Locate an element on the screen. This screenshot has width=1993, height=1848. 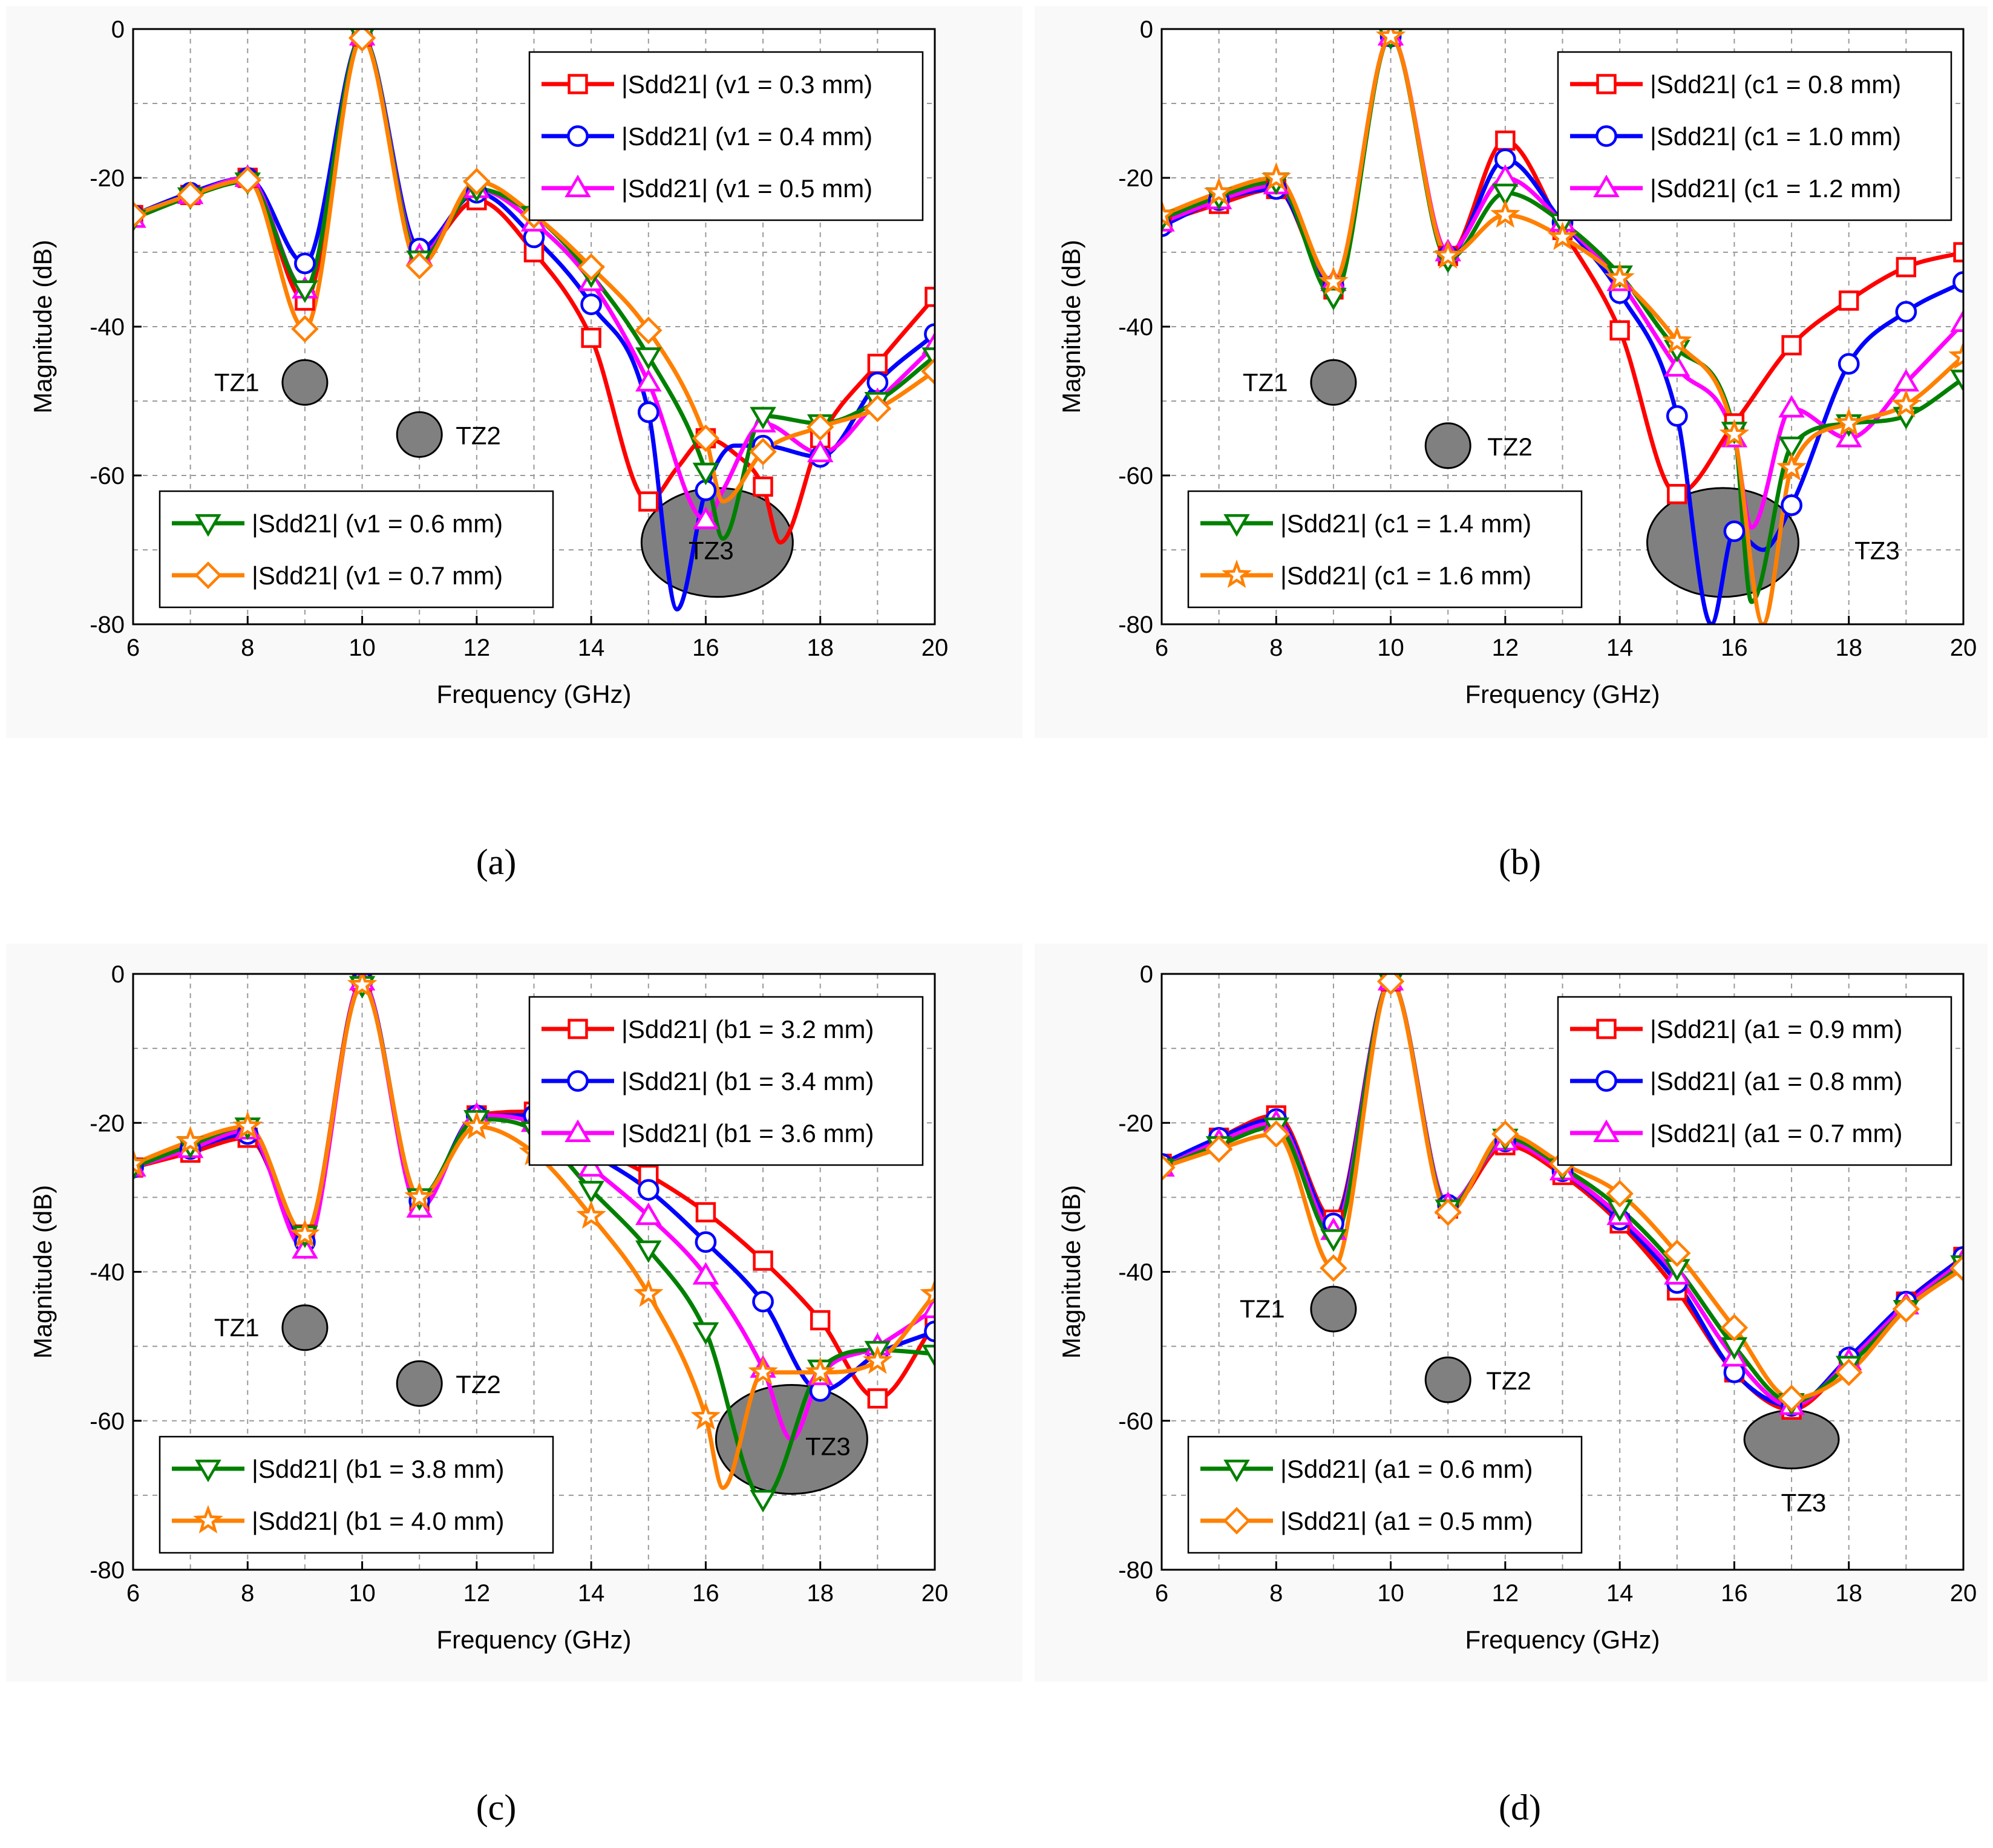
legend-label: |Sdd21| (c1 = 0.8 mm) is located at coordinates (1775, 84).